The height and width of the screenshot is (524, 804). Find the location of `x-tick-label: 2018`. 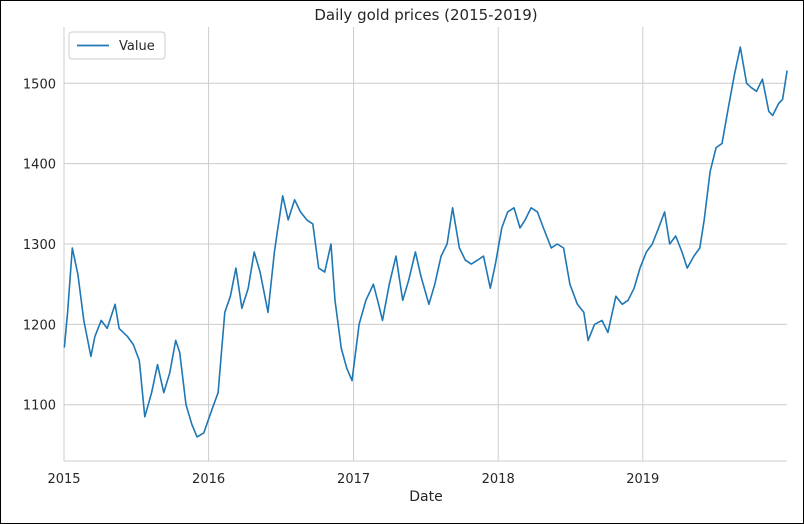

x-tick-label: 2018 is located at coordinates (498, 479).